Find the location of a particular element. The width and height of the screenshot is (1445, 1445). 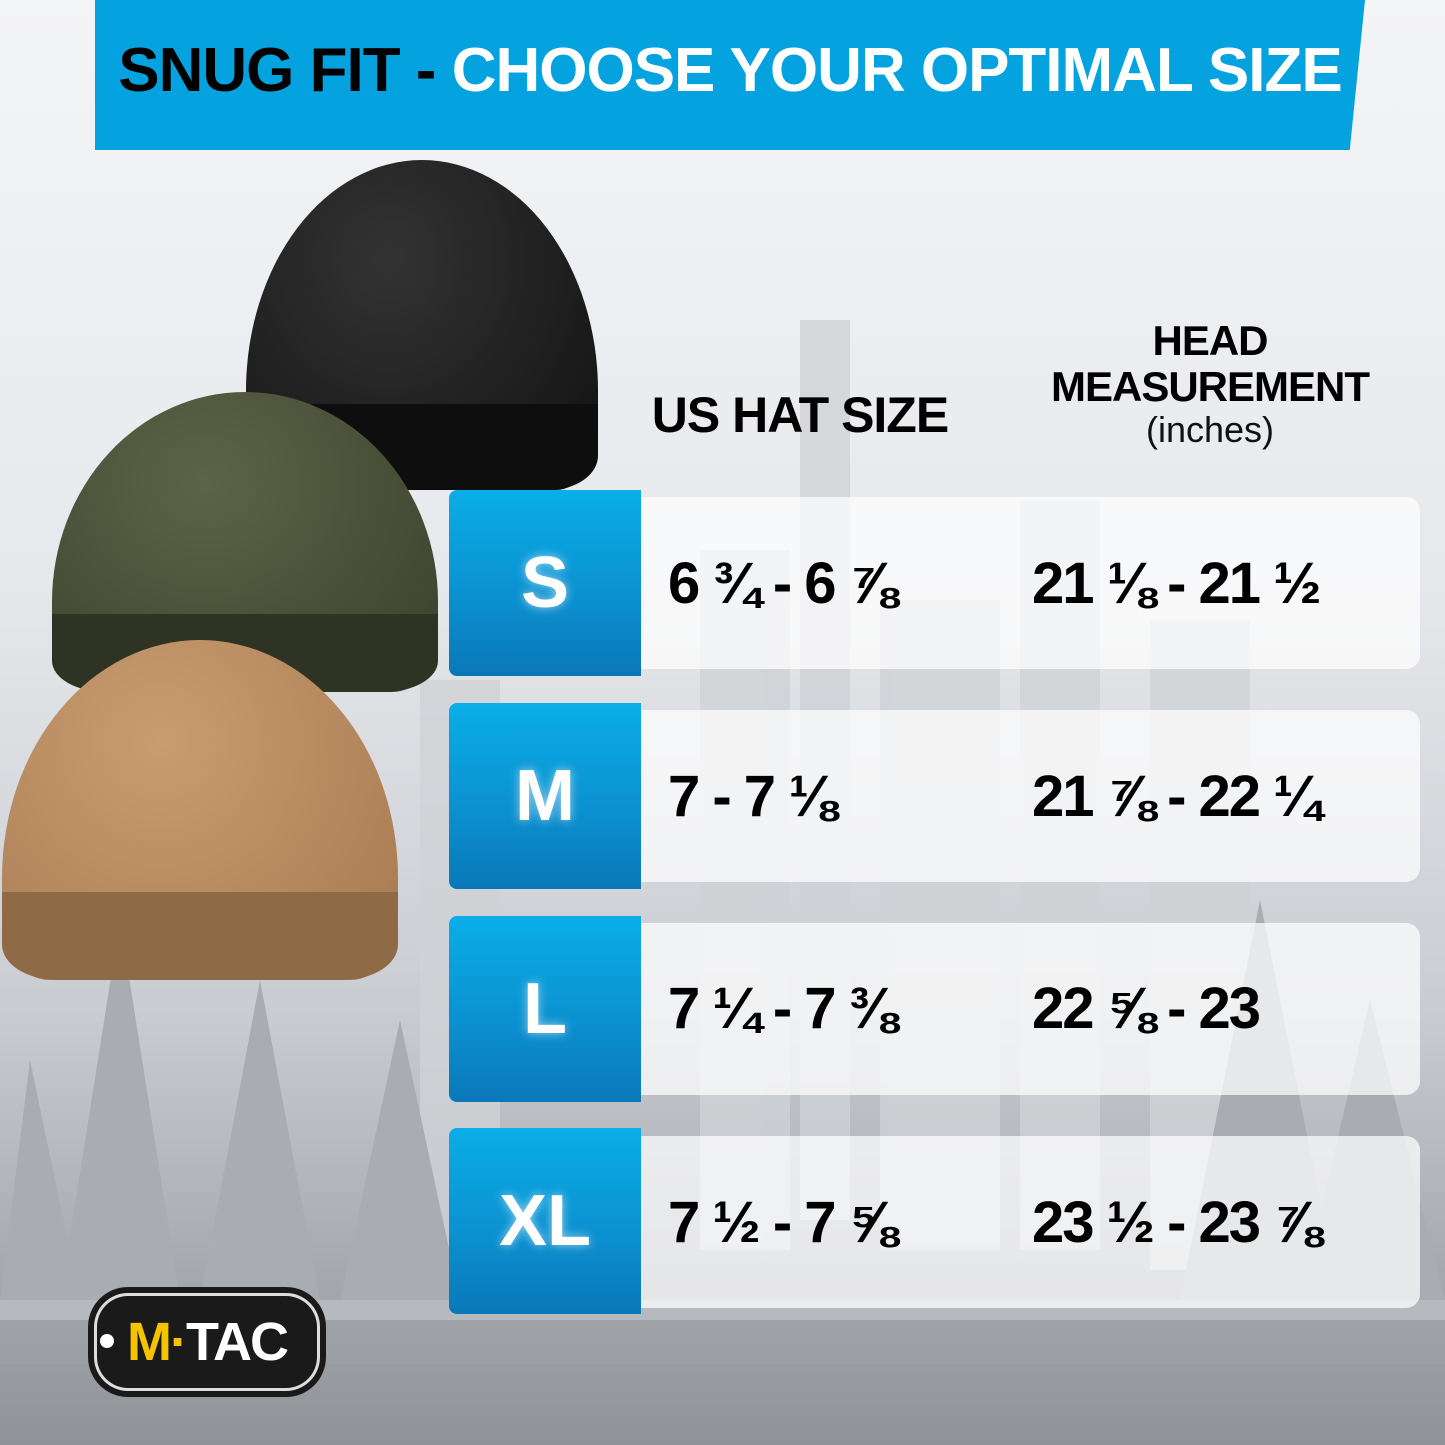

head-measurement-value: 22 ⅝ - 23 is located at coordinates (1146, 1008).